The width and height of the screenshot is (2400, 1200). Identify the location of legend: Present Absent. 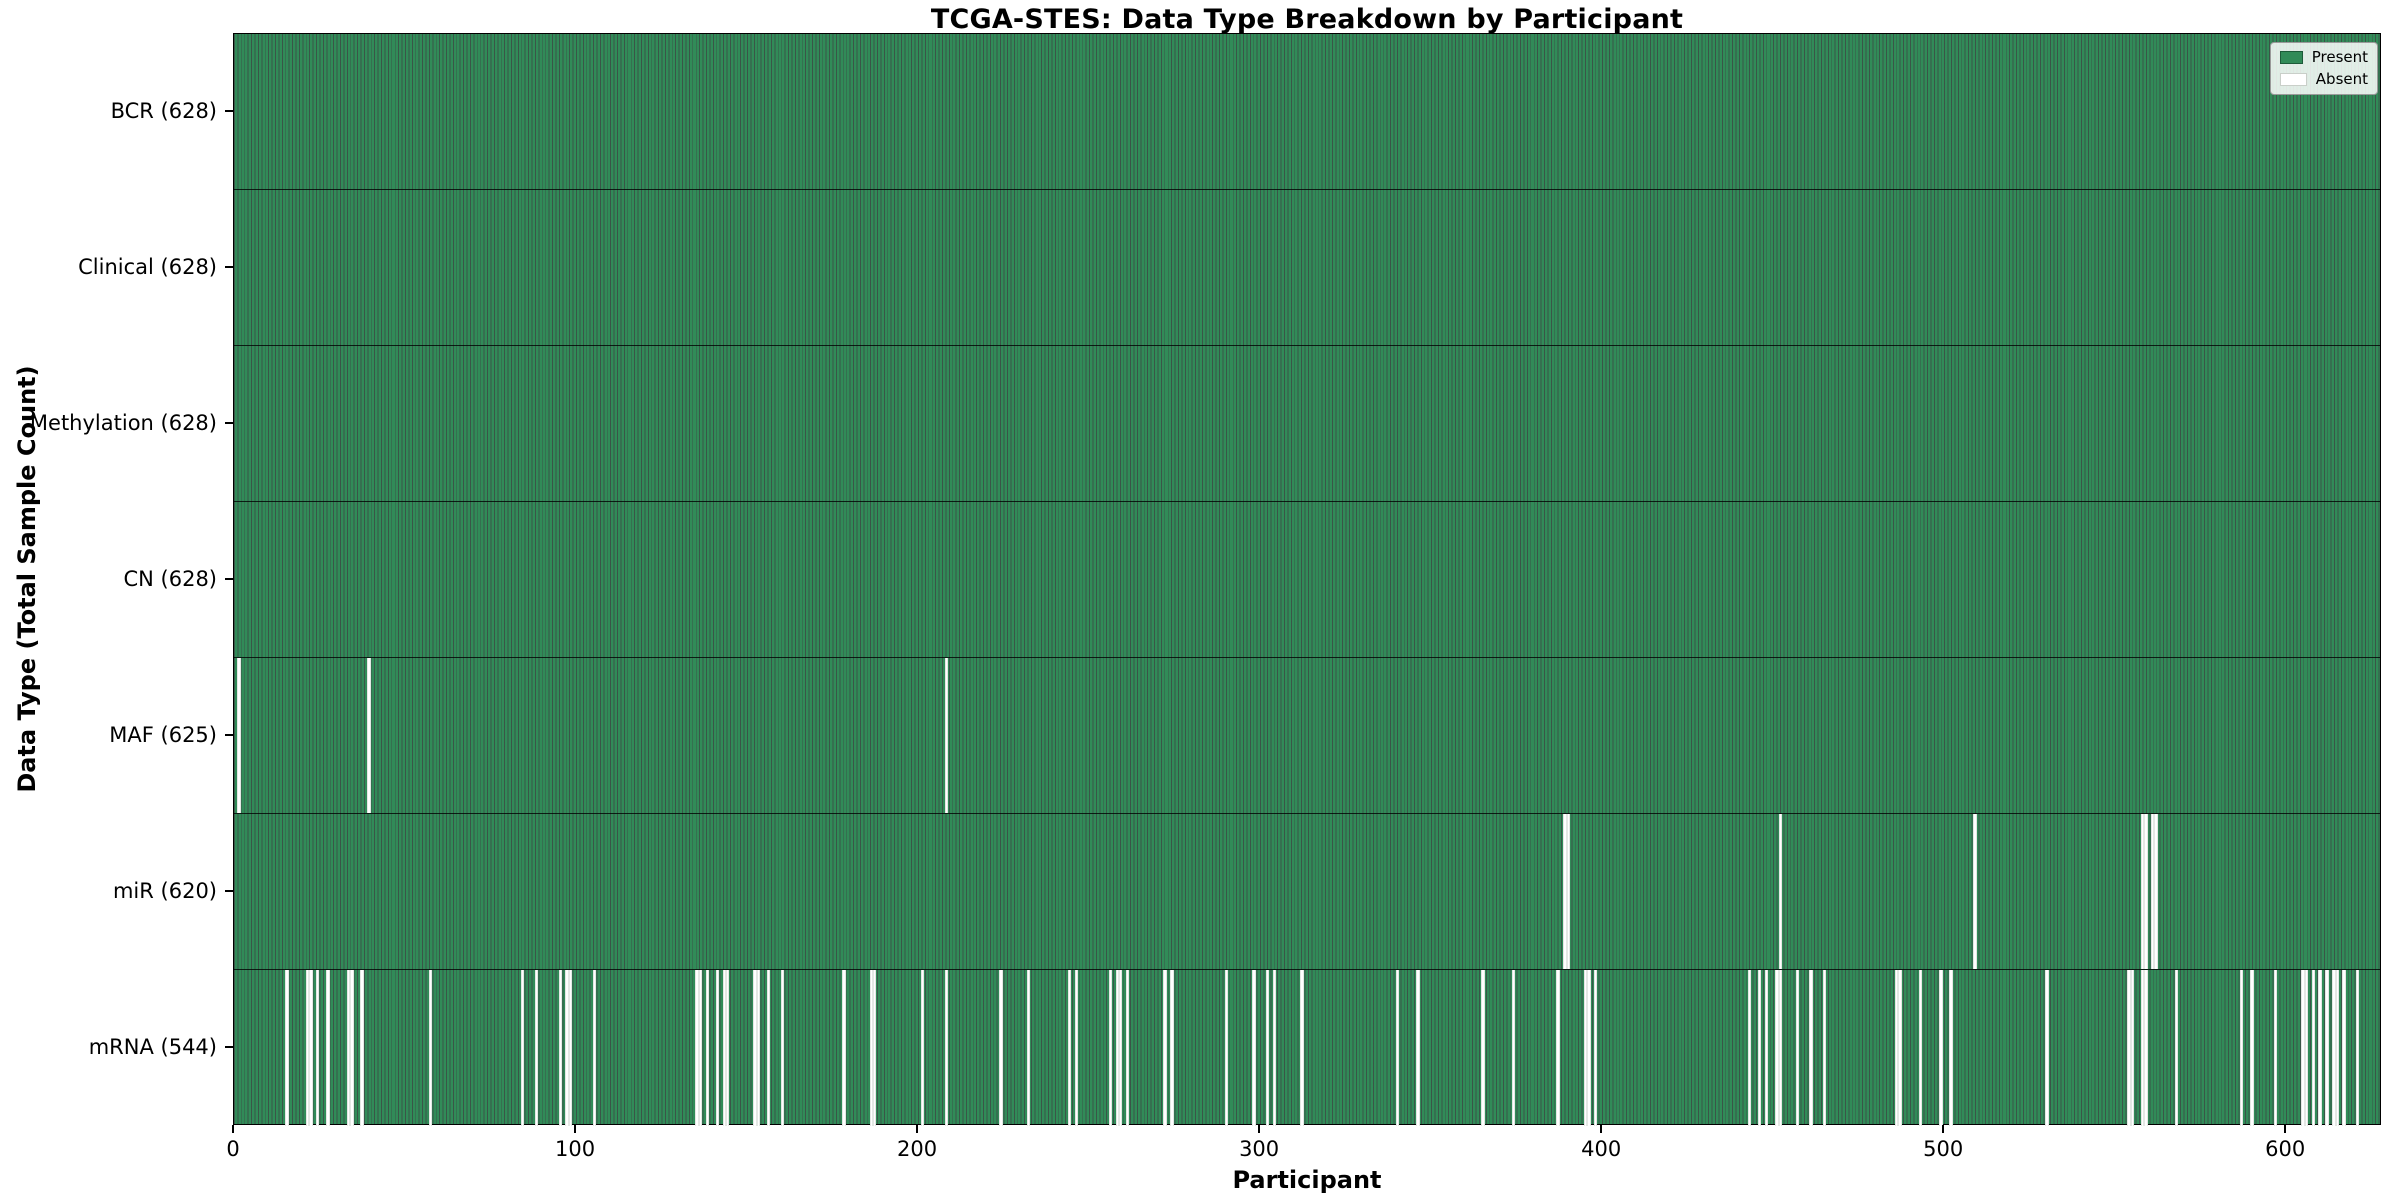
(2324, 68).